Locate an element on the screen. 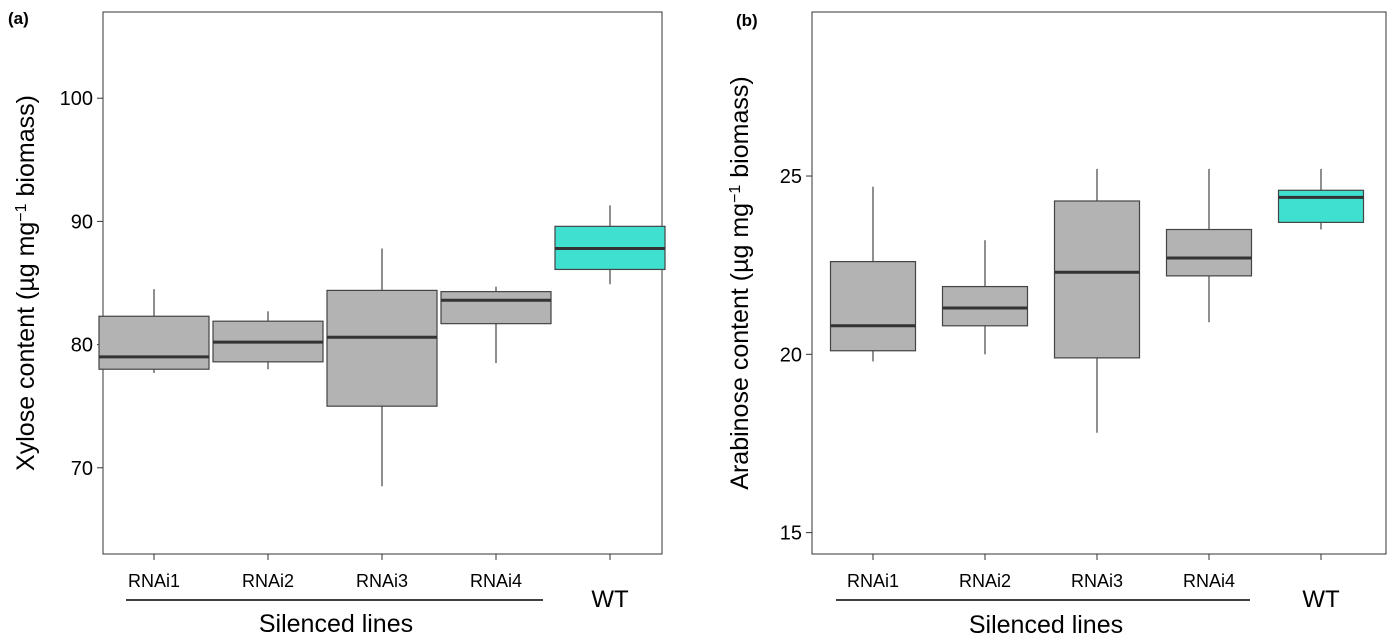  y-tick-label: 15 is located at coordinates (791, 534).